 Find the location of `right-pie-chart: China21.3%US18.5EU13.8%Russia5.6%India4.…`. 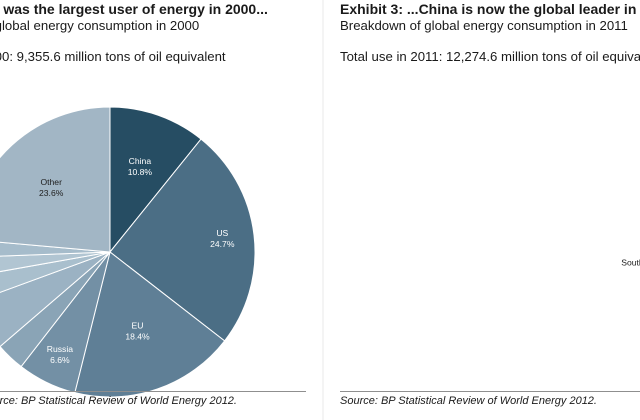

right-pie-chart: China21.3%US18.5EU13.8%Russia5.6%India4.… is located at coordinates (630, 263).